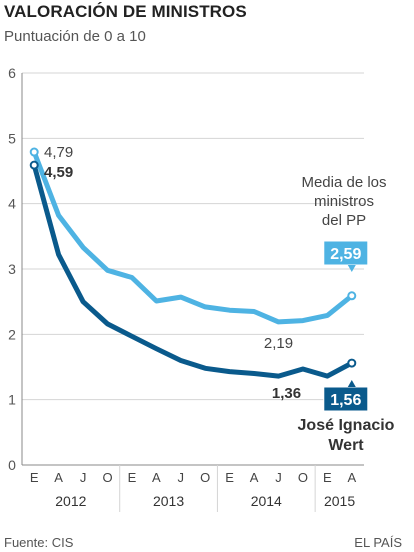  Describe the element at coordinates (12, 204) in the screenshot. I see `y-tick-label: 4` at that location.